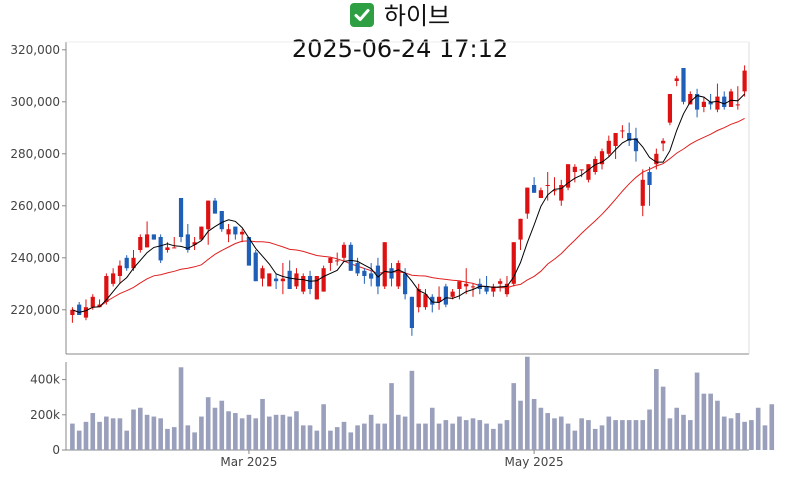 This screenshot has width=800, height=500. I want to click on price-tick-label: 280,000, so click(35, 154).